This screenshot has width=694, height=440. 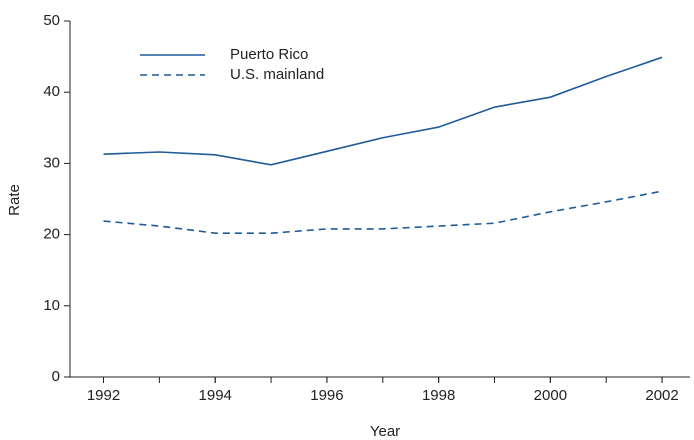 What do you see at coordinates (51, 162) in the screenshot?
I see `y-tick-label: 30` at bounding box center [51, 162].